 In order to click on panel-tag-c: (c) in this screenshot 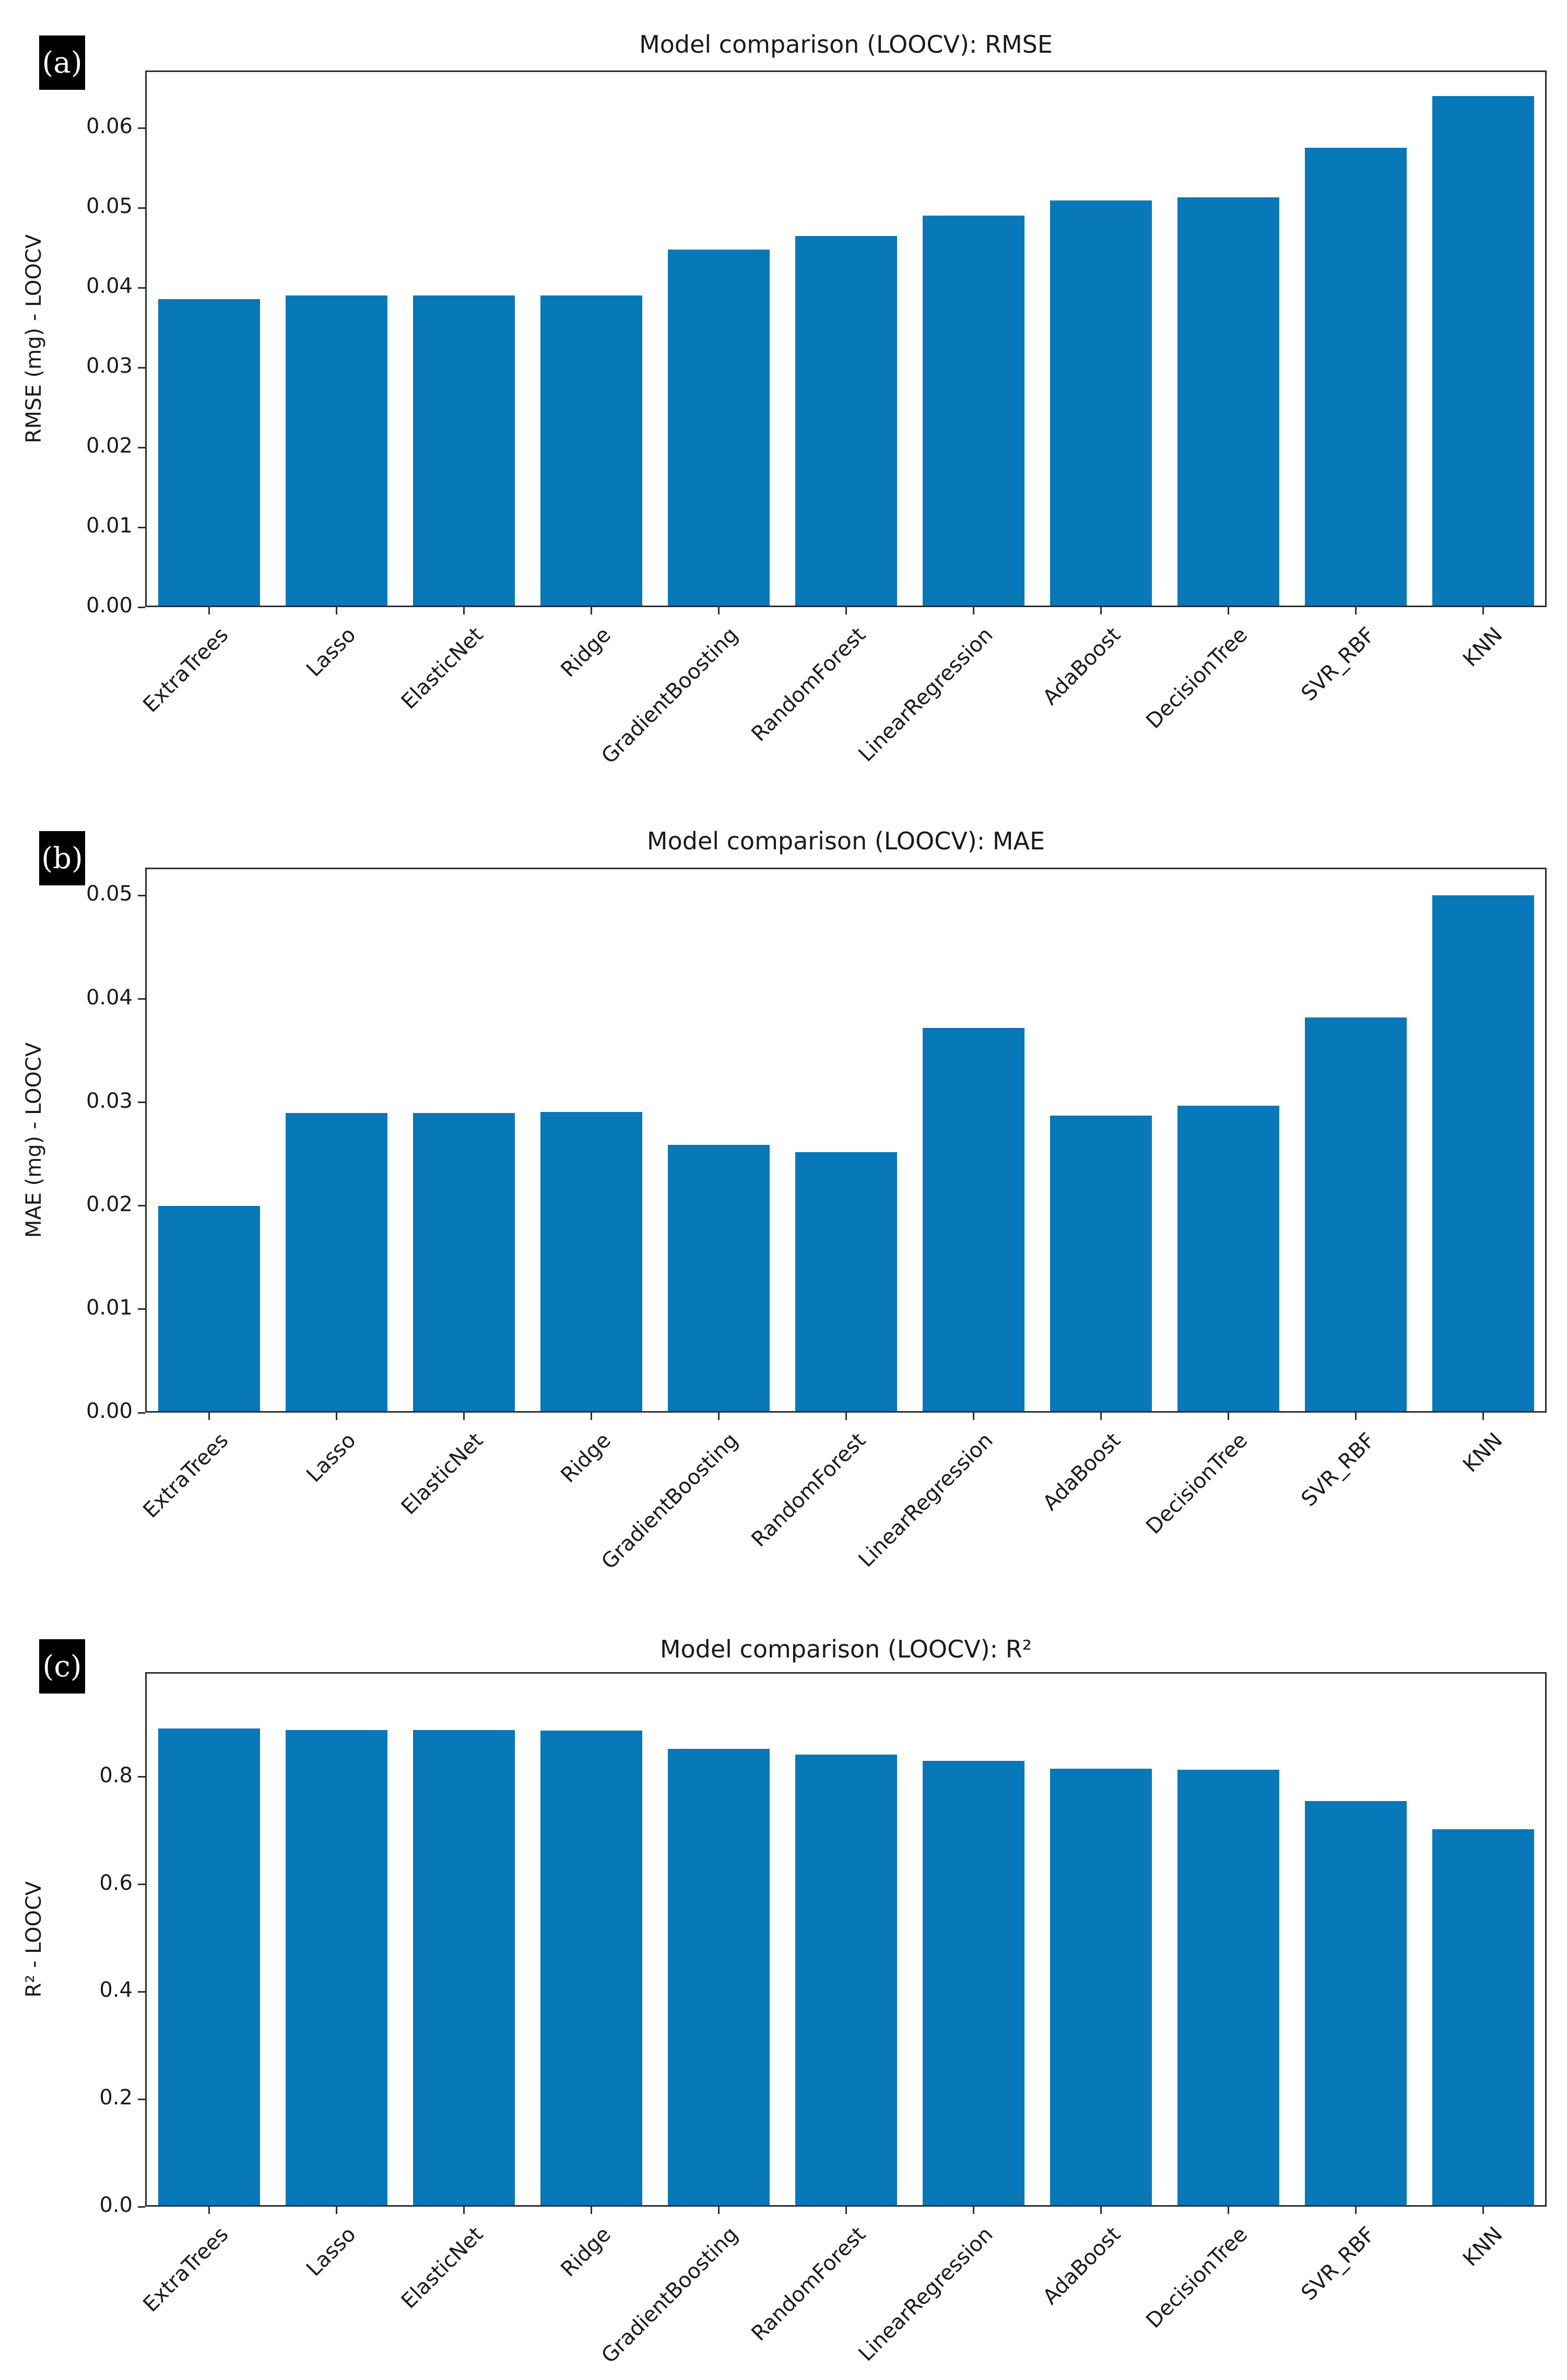, I will do `click(62, 1666)`.